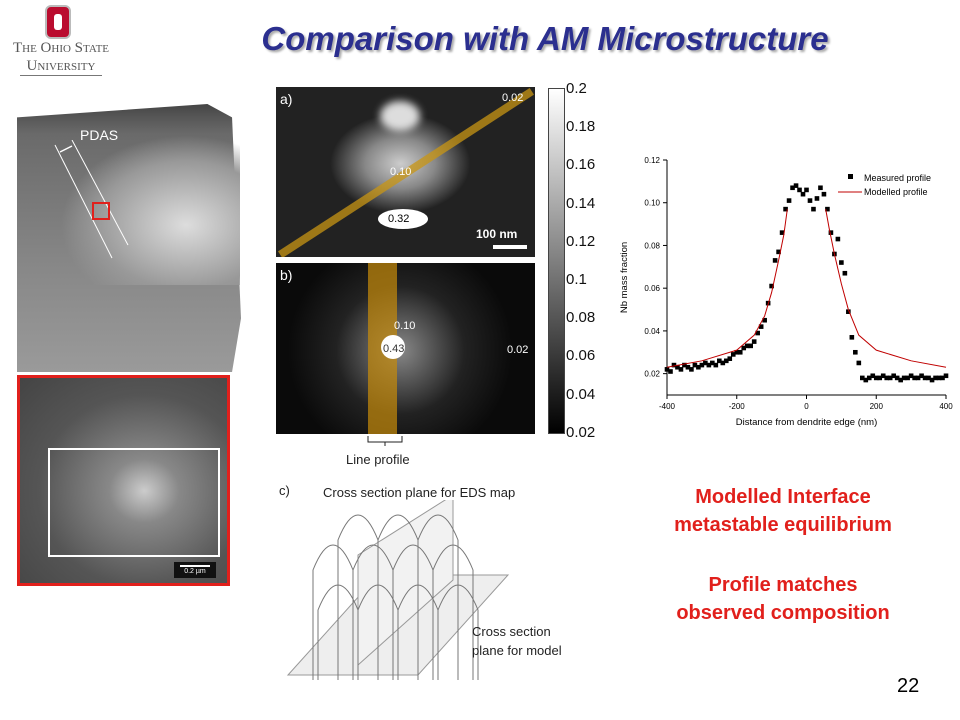  Describe the element at coordinates (511, 631) in the screenshot. I see `model-plane-label-1: Cross section` at that location.